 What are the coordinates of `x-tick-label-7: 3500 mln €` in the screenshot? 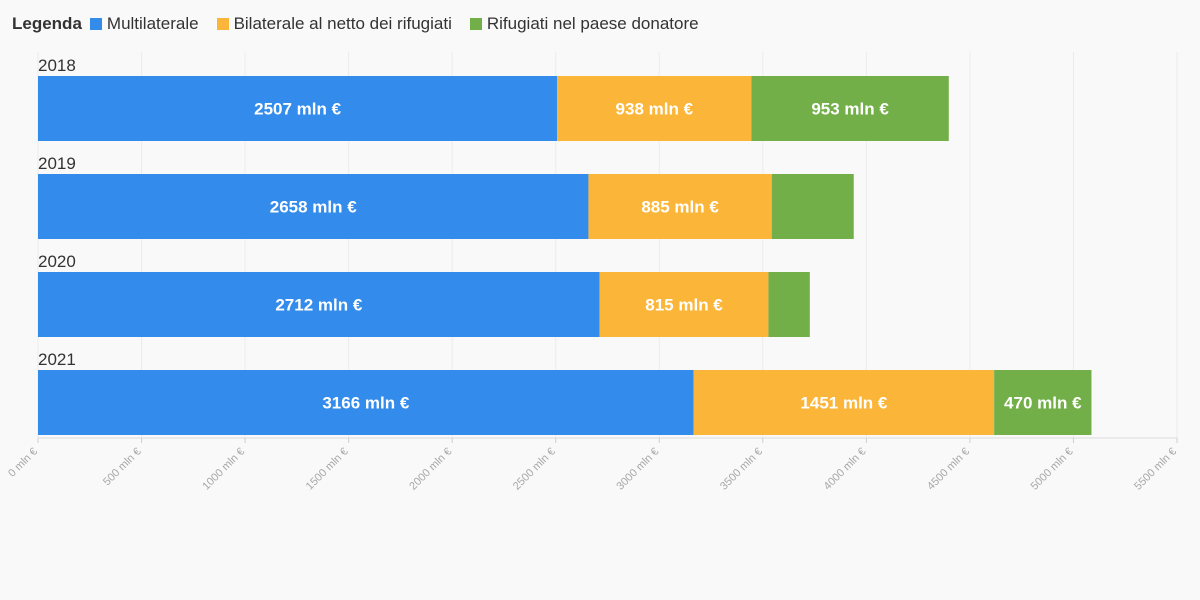 It's located at (741, 469).